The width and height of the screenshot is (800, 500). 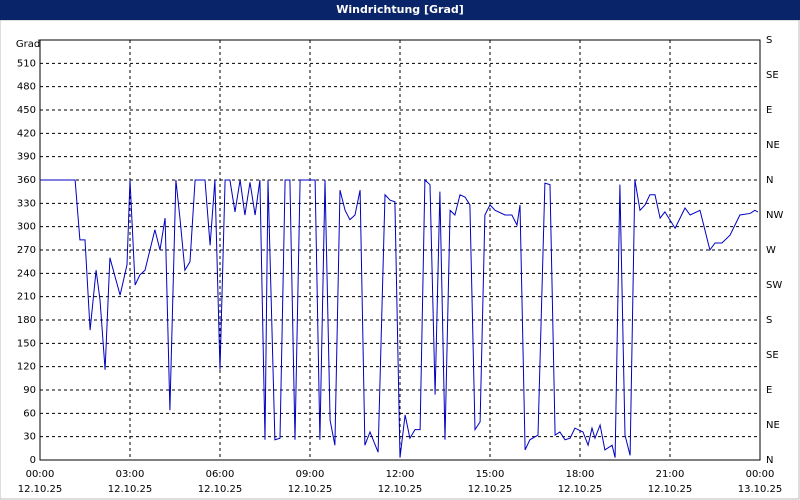 I want to click on y-tick-label: 270, so click(x=26, y=250).